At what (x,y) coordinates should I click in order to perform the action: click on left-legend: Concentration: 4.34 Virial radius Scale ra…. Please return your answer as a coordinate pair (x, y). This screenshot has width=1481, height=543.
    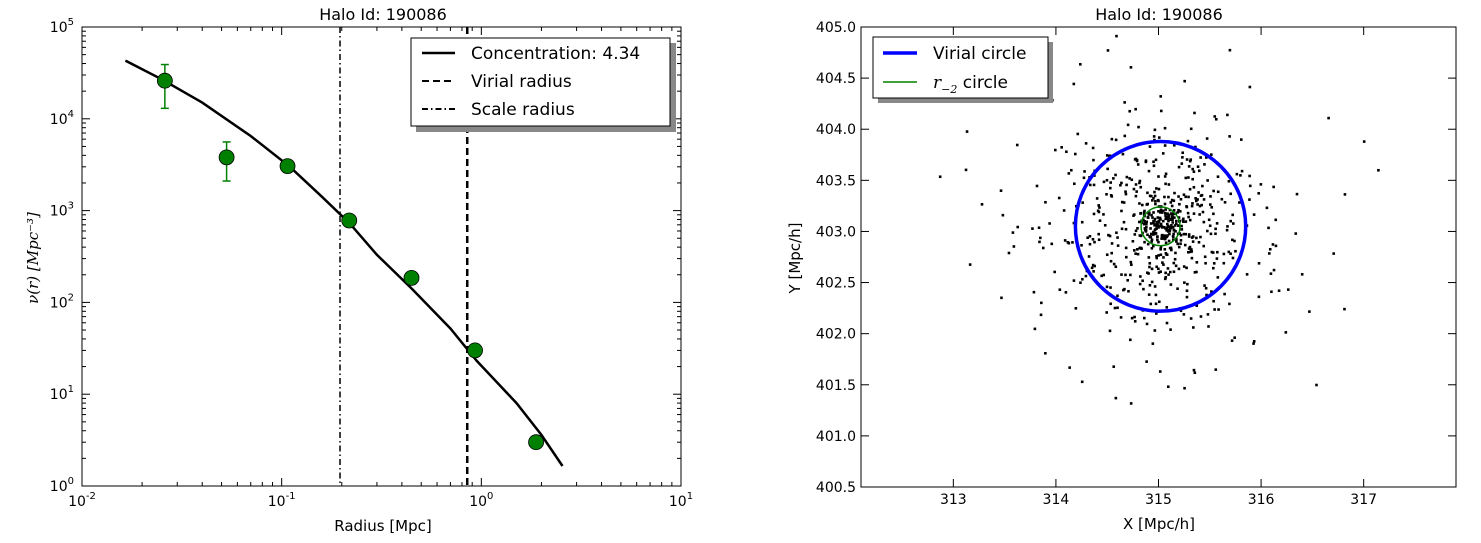
    Looking at the image, I should click on (543, 84).